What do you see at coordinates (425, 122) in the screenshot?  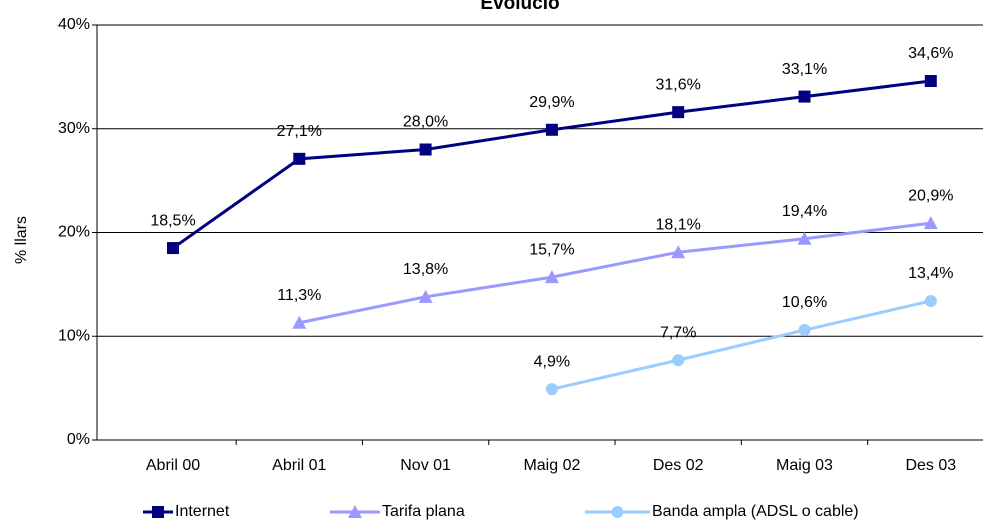 I see `data-label: 28,0%` at bounding box center [425, 122].